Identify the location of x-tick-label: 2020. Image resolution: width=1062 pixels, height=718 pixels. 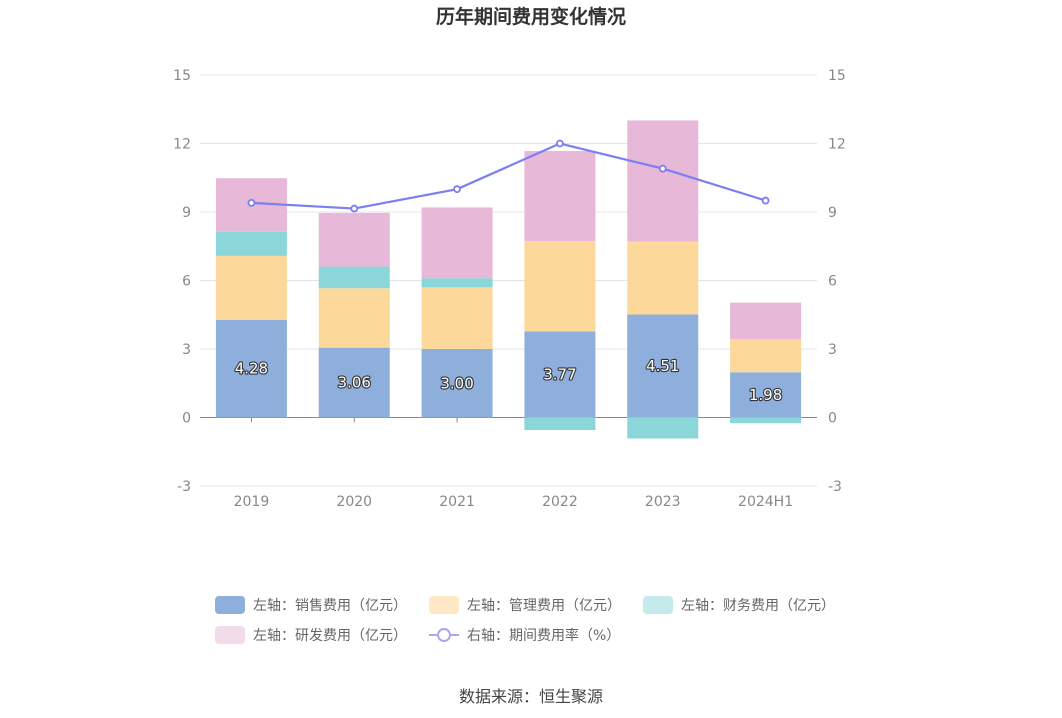
(354, 502).